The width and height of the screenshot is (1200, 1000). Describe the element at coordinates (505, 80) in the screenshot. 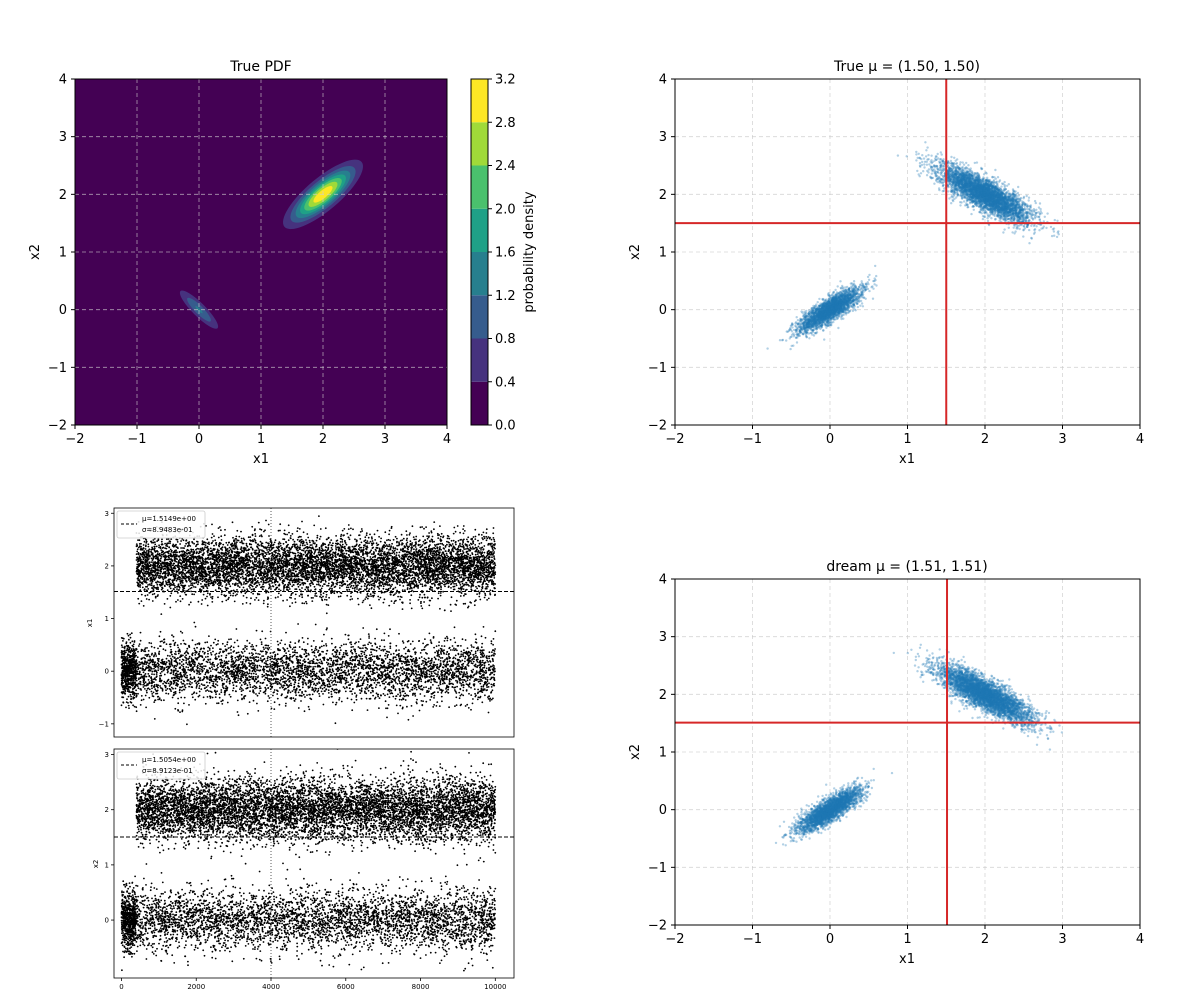

I see `colorbar-tick-label: 3.2` at that location.